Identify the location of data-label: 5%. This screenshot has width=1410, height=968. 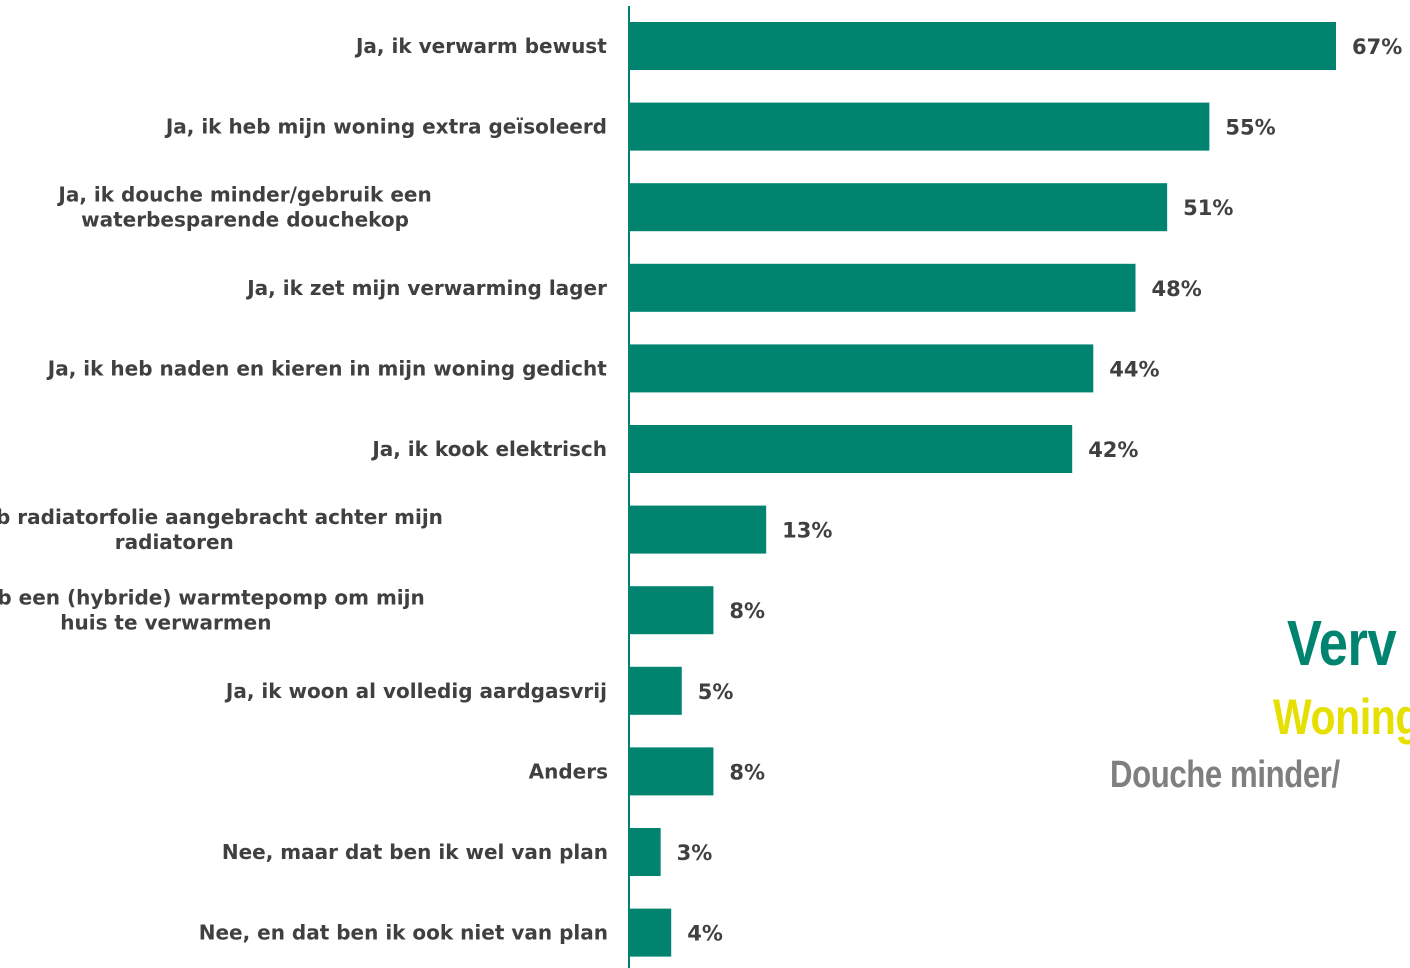
(716, 692).